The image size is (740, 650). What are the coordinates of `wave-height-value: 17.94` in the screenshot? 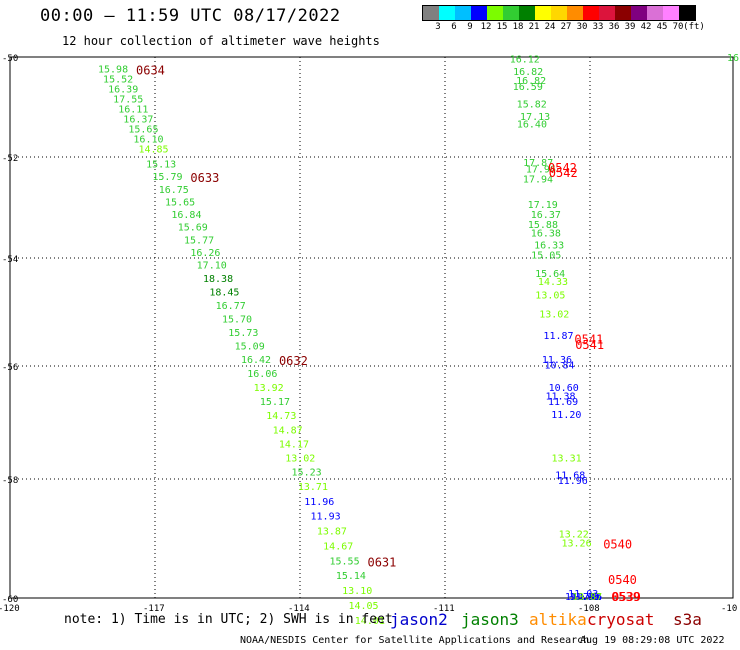 It's located at (538, 180).